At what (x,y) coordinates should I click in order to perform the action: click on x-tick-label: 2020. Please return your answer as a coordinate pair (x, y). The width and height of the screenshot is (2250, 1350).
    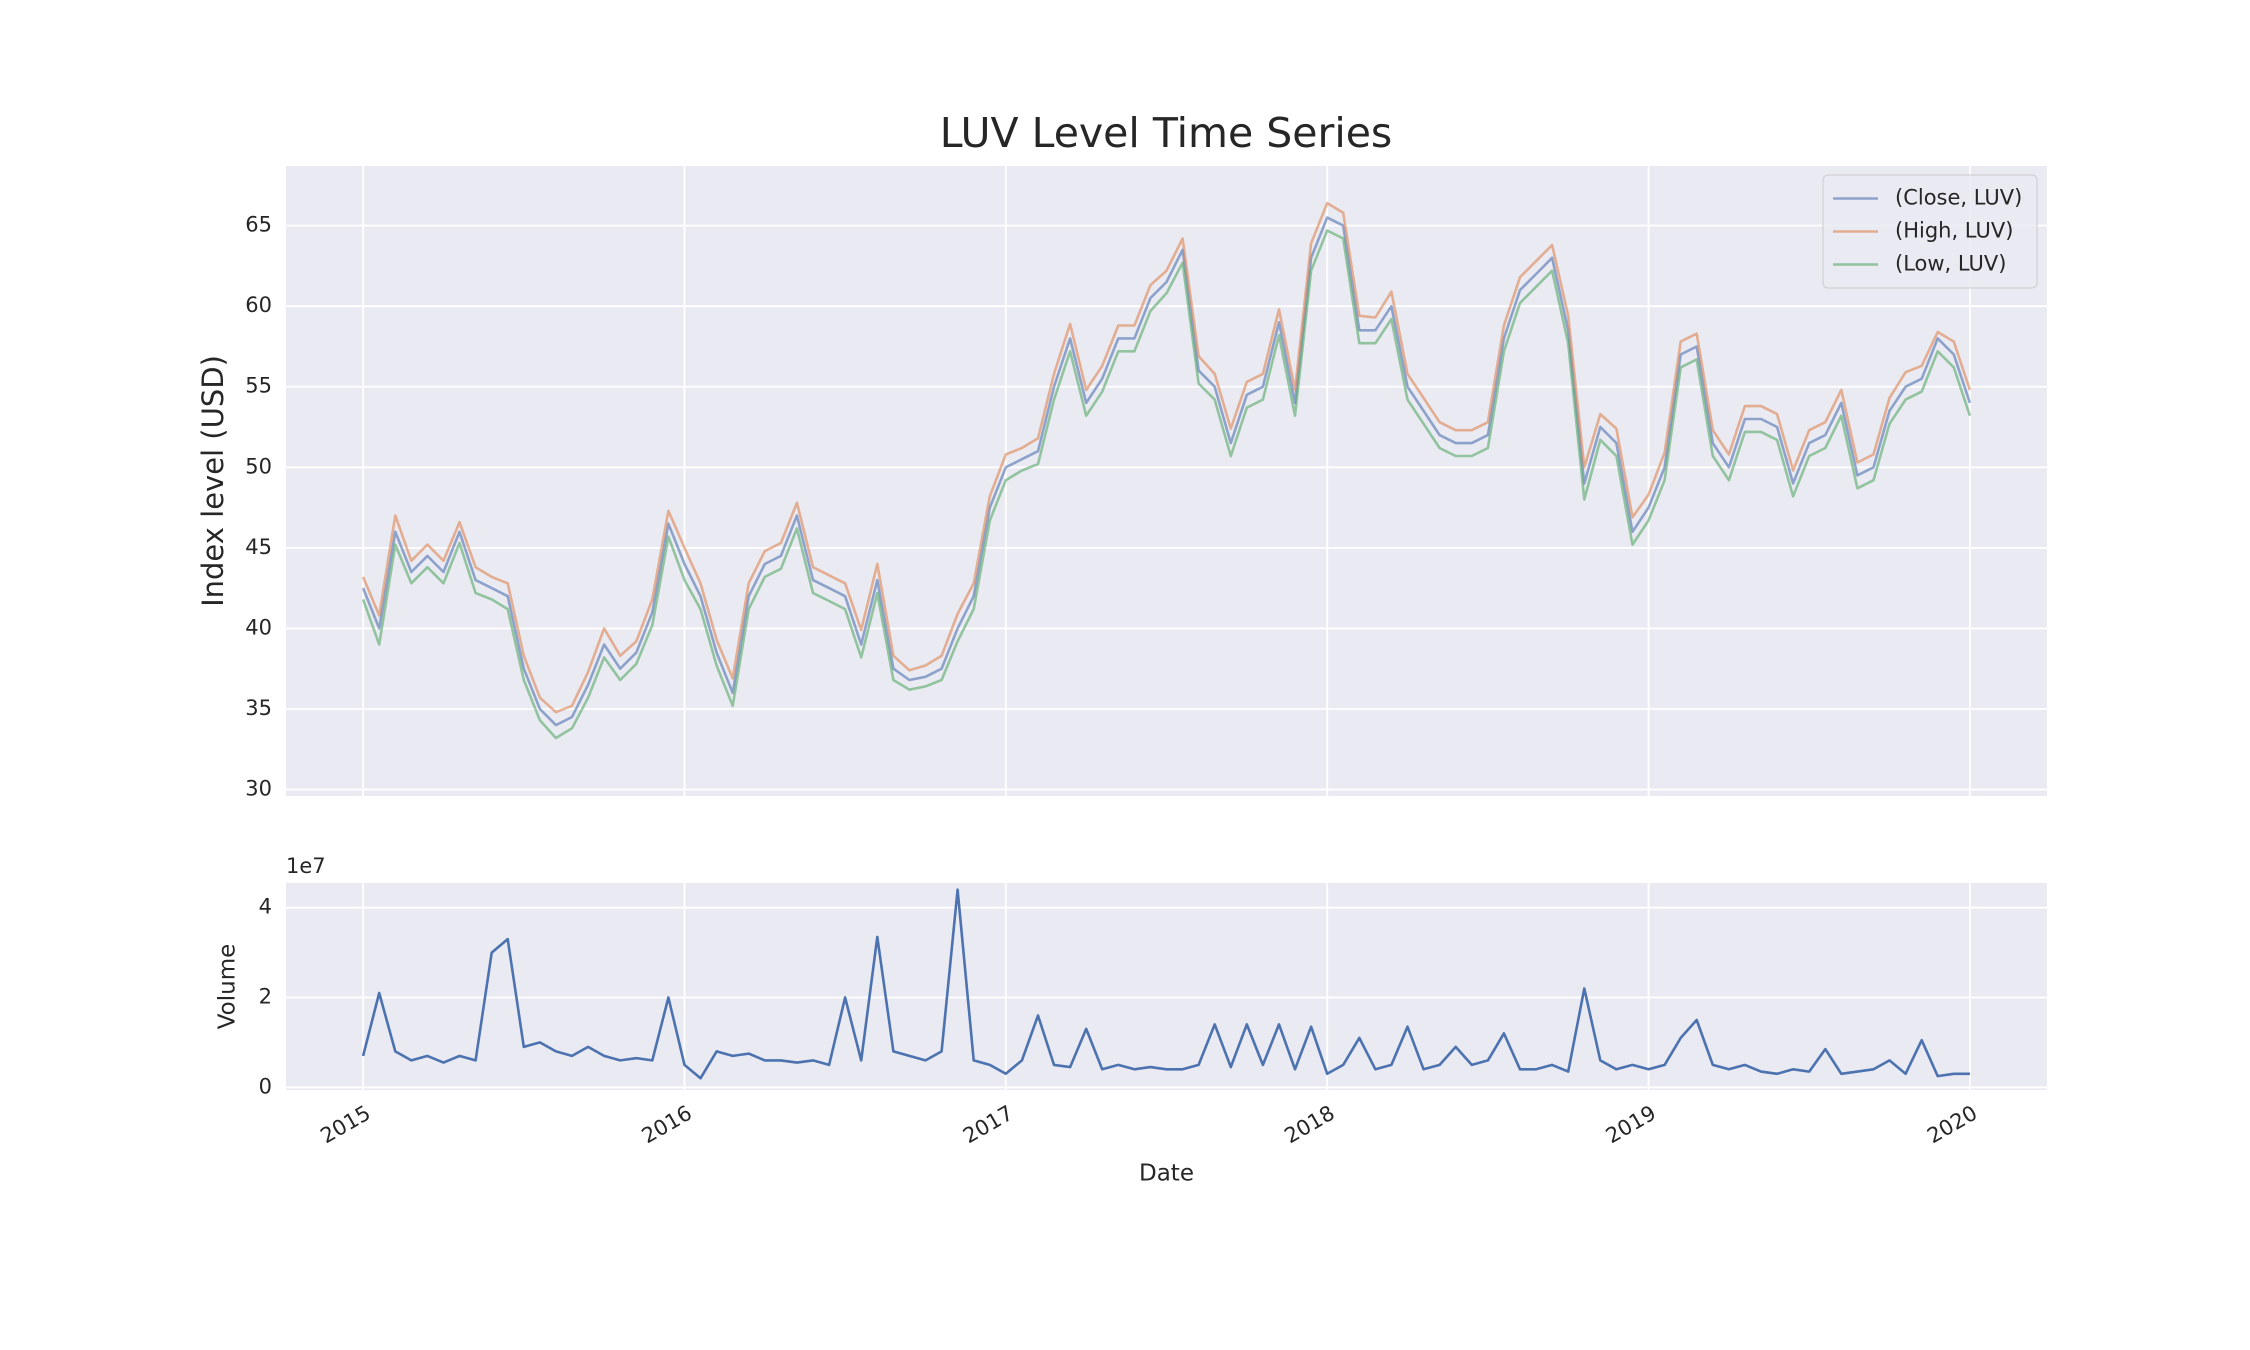
    Looking at the image, I should click on (1952, 1125).